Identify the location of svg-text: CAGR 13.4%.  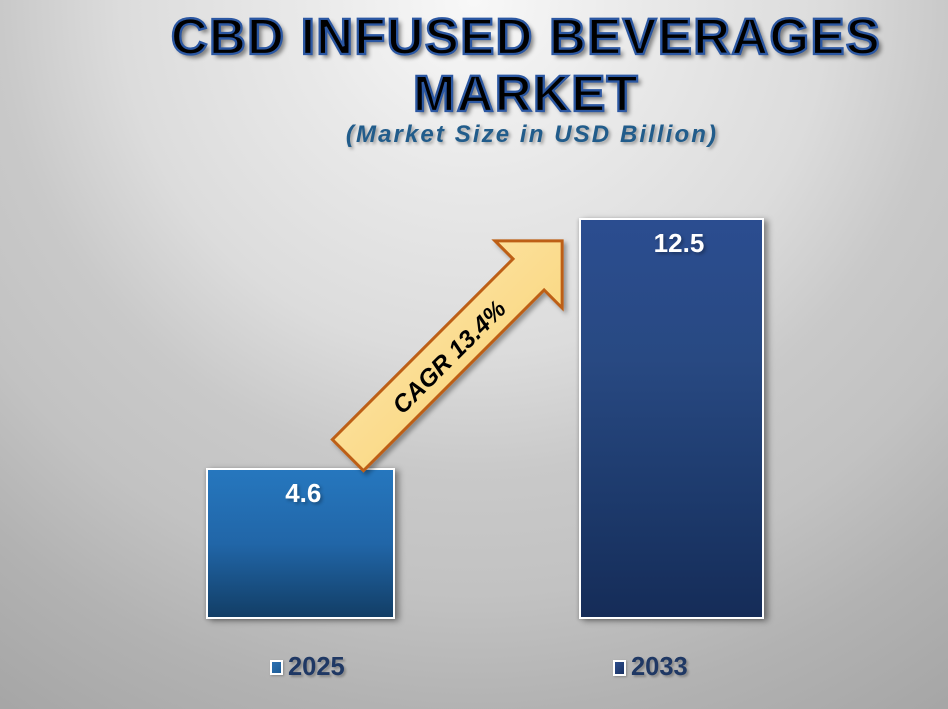
(450, 357).